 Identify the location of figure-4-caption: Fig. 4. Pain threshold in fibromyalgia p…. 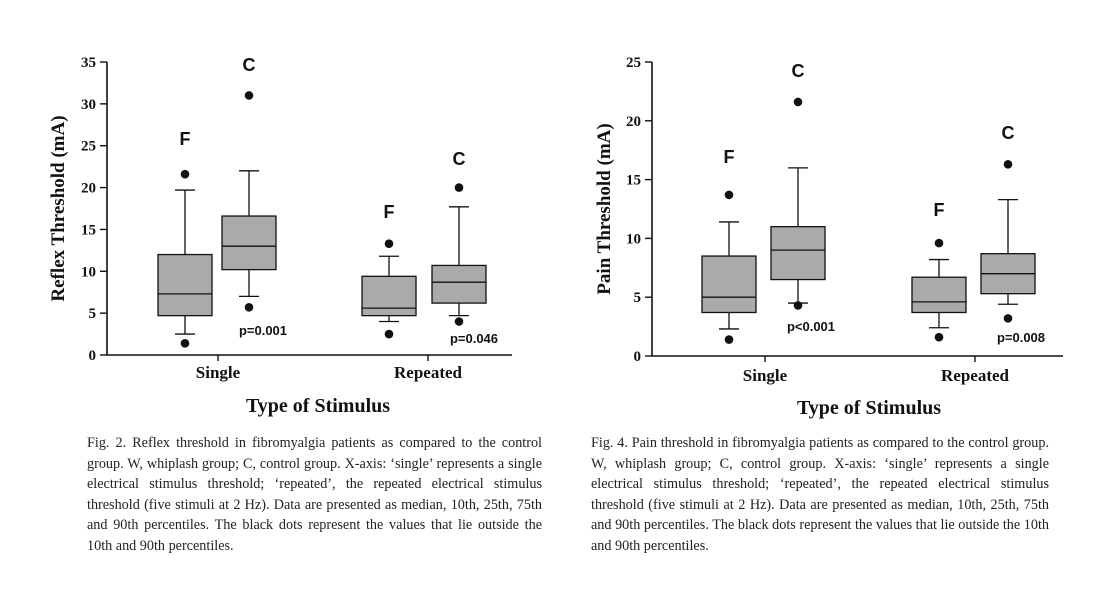
(820, 494).